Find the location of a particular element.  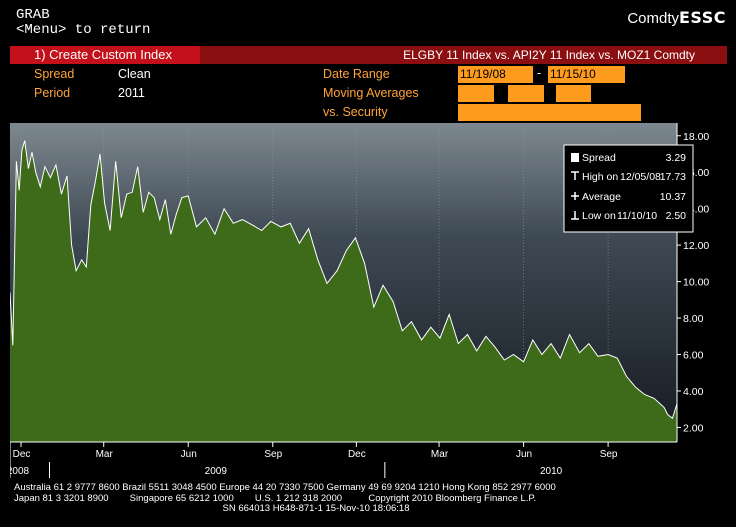

legend-low-date: 11/10/10 is located at coordinates (637, 216).